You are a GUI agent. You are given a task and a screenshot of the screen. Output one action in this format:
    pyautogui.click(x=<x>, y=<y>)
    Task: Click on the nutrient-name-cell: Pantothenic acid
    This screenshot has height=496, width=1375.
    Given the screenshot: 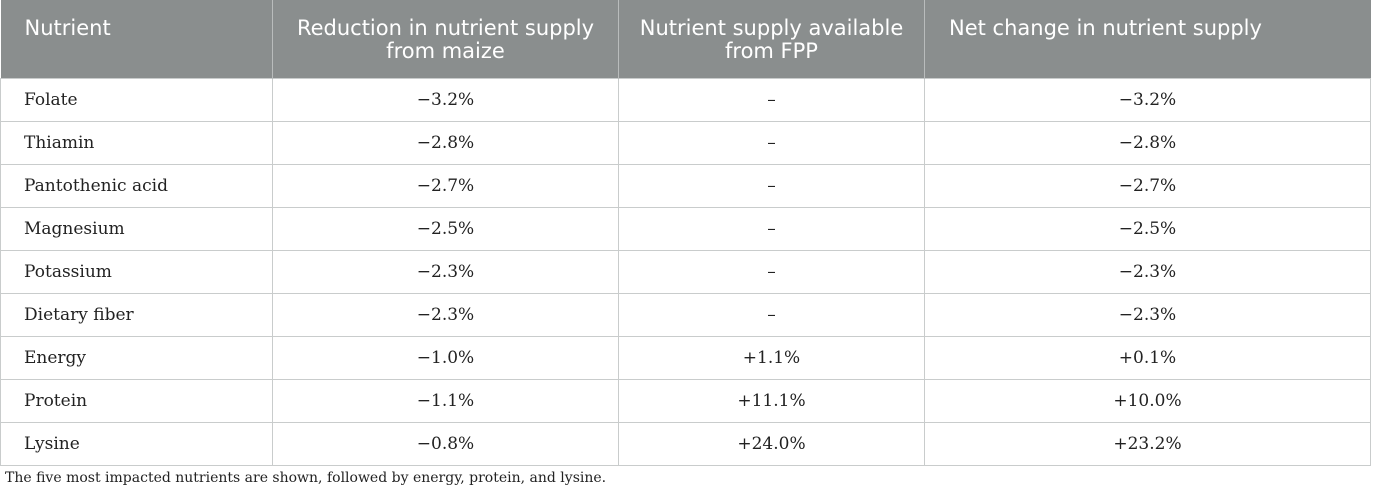 What is the action you would take?
    pyautogui.click(x=136, y=186)
    